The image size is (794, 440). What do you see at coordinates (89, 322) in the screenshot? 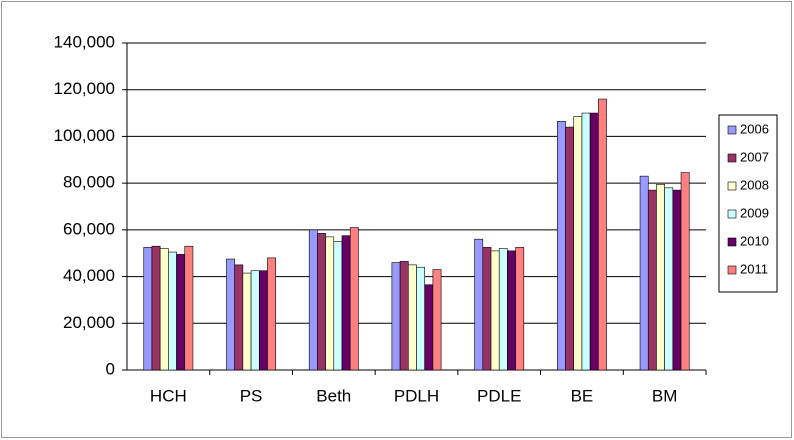
I see `y-tick-label: 20,000` at bounding box center [89, 322].